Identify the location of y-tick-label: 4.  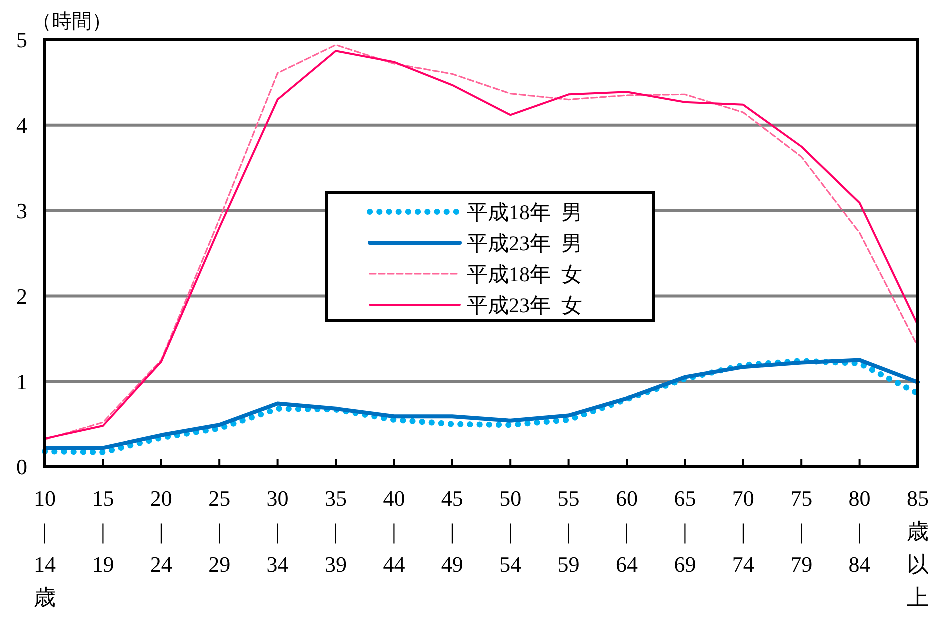
(22, 125).